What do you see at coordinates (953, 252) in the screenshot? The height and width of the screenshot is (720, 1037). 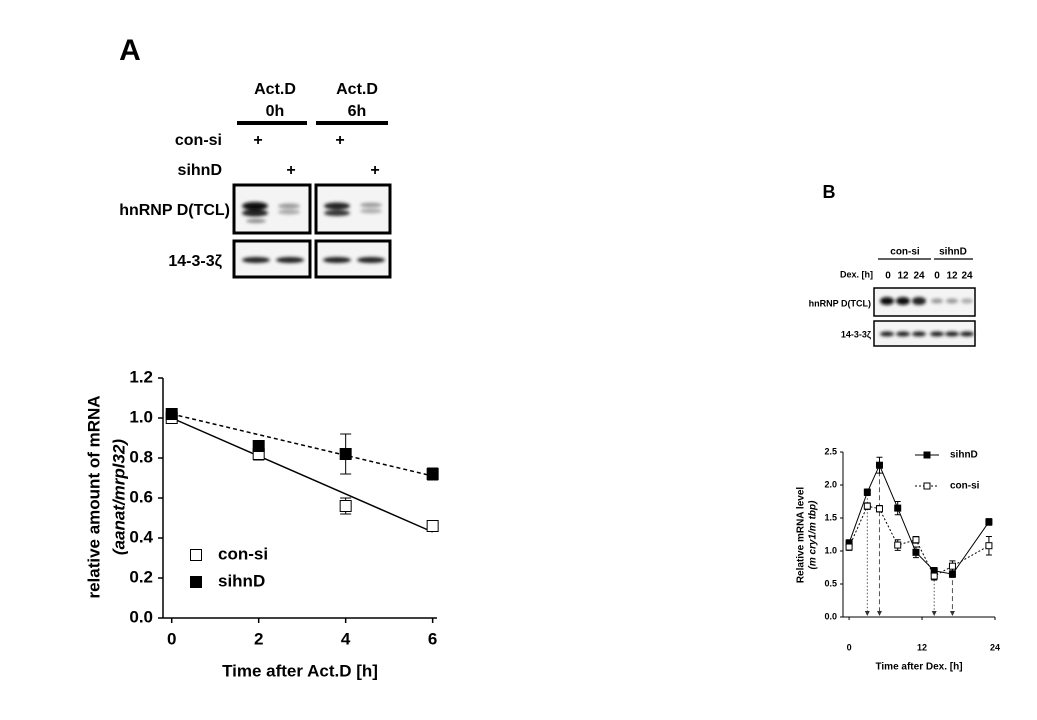 I see `group-label: sihnD` at bounding box center [953, 252].